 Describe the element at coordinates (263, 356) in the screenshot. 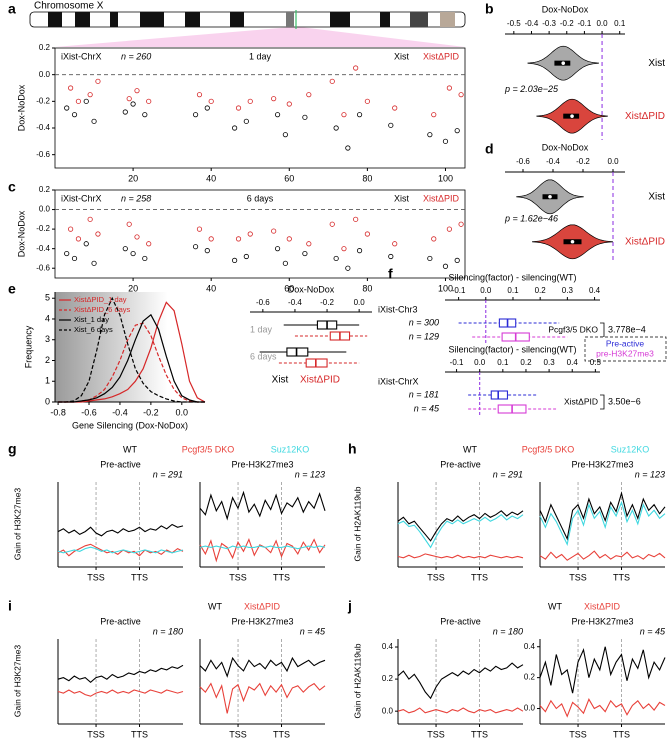

I see `group-label: 6 days` at that location.